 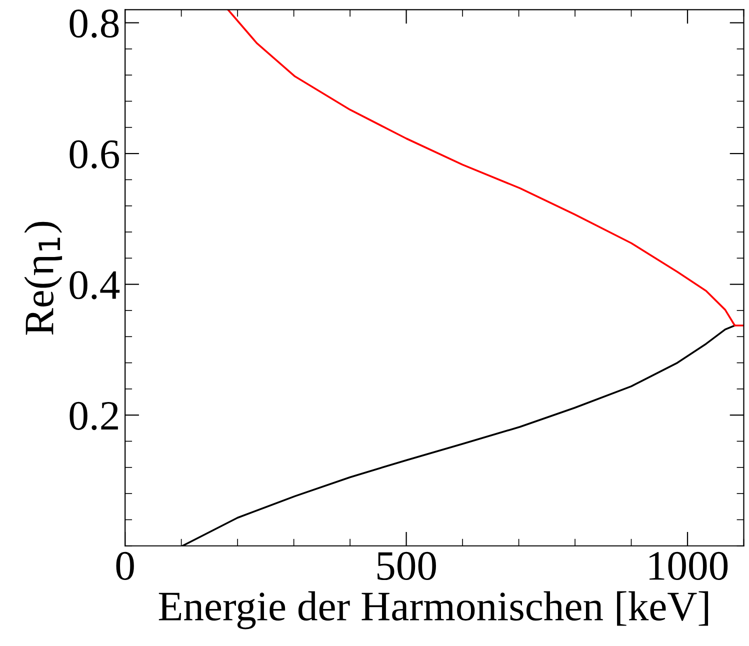 I want to click on y-tick-label: 0.8, so click(x=94, y=24).